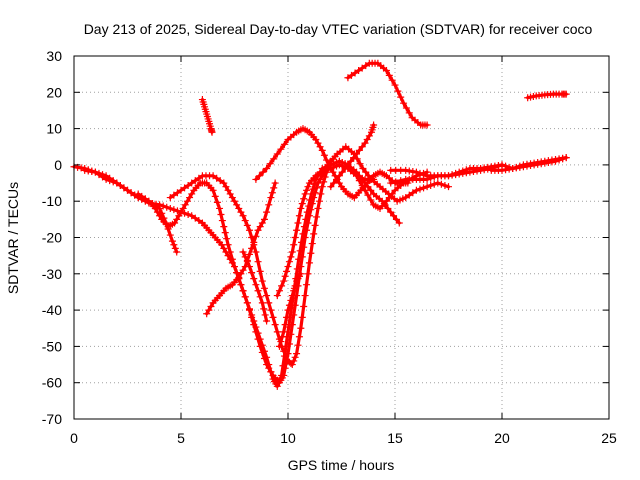 The width and height of the screenshot is (640, 480). What do you see at coordinates (341, 465) in the screenshot?
I see `x-axis-title: GPS time / hours` at bounding box center [341, 465].